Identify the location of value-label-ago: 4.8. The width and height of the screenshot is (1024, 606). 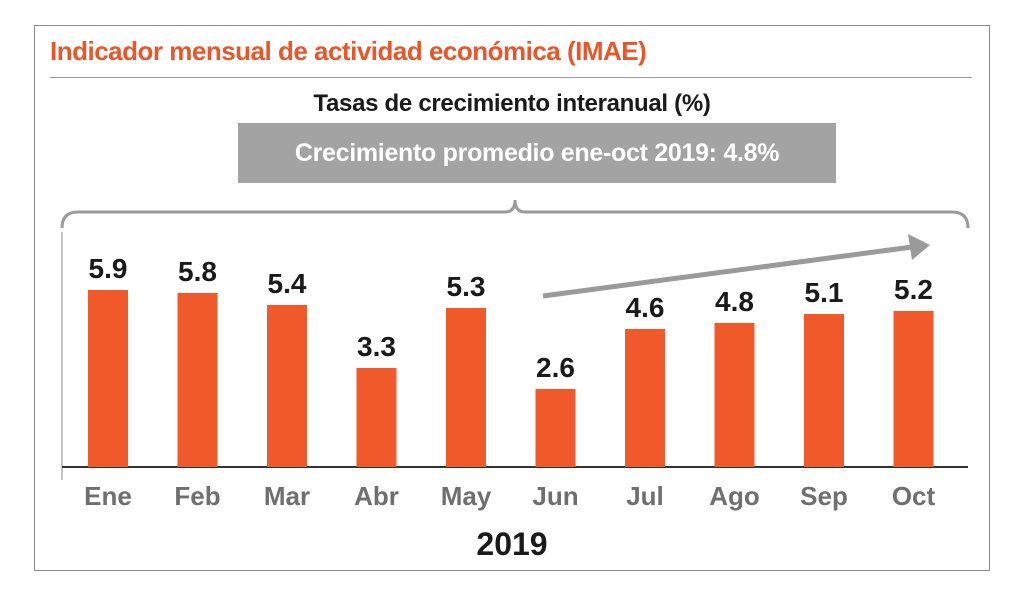
(734, 301).